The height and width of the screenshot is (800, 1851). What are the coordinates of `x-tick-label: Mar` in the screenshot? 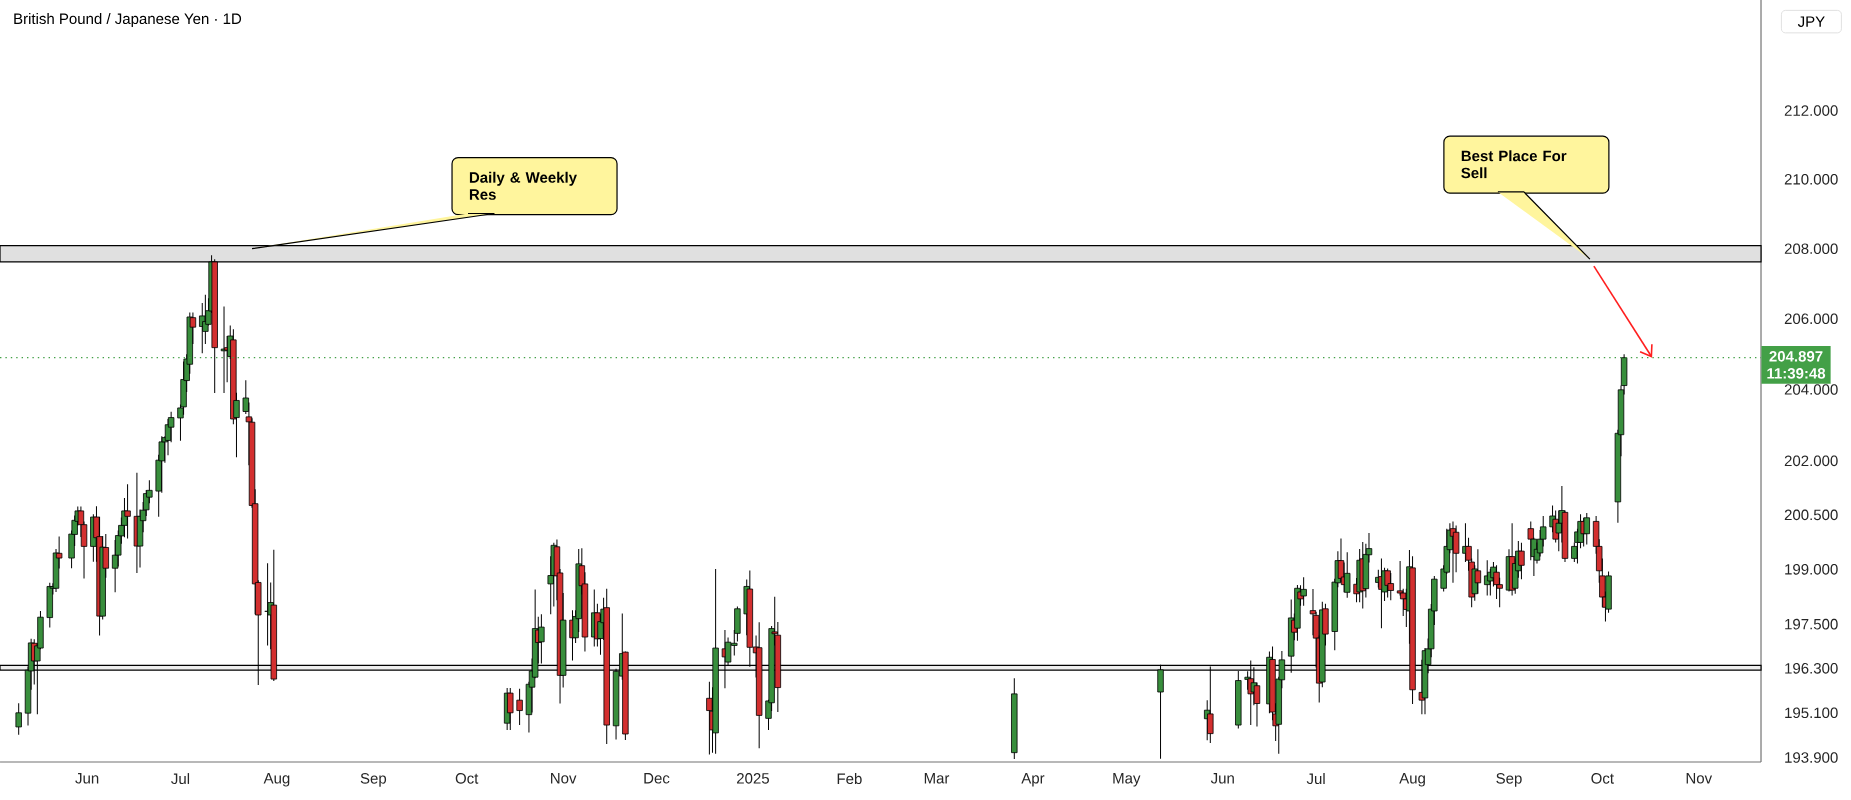 It's located at (937, 778).